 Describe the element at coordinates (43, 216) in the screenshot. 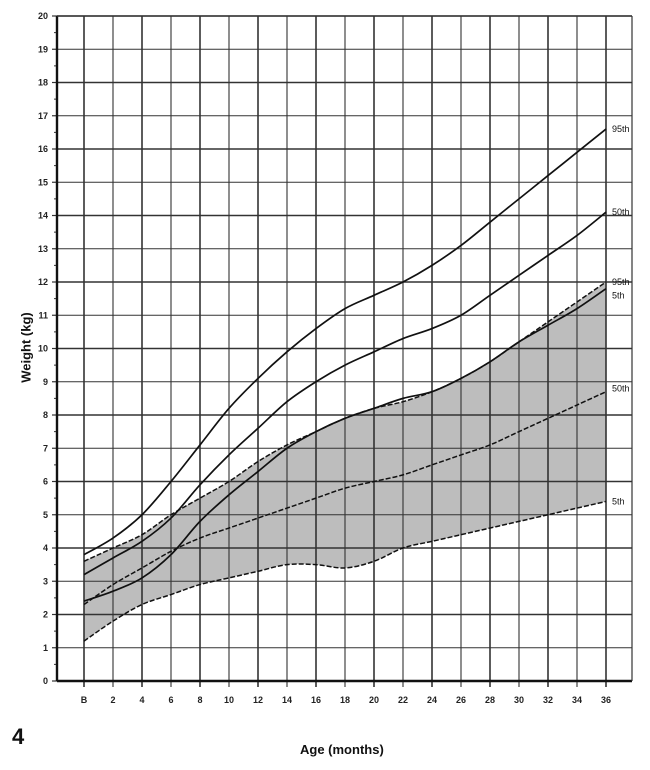

I see `y-tick-label: 14` at that location.